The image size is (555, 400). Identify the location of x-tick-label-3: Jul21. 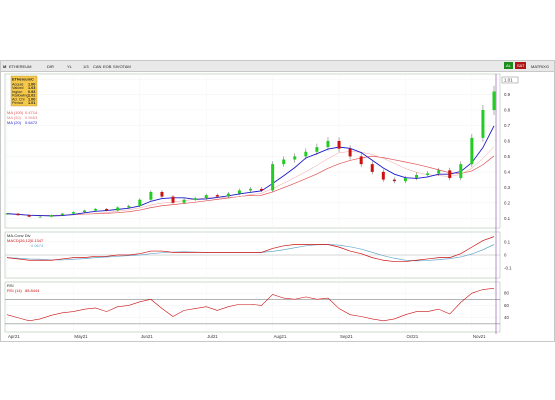
(212, 336).